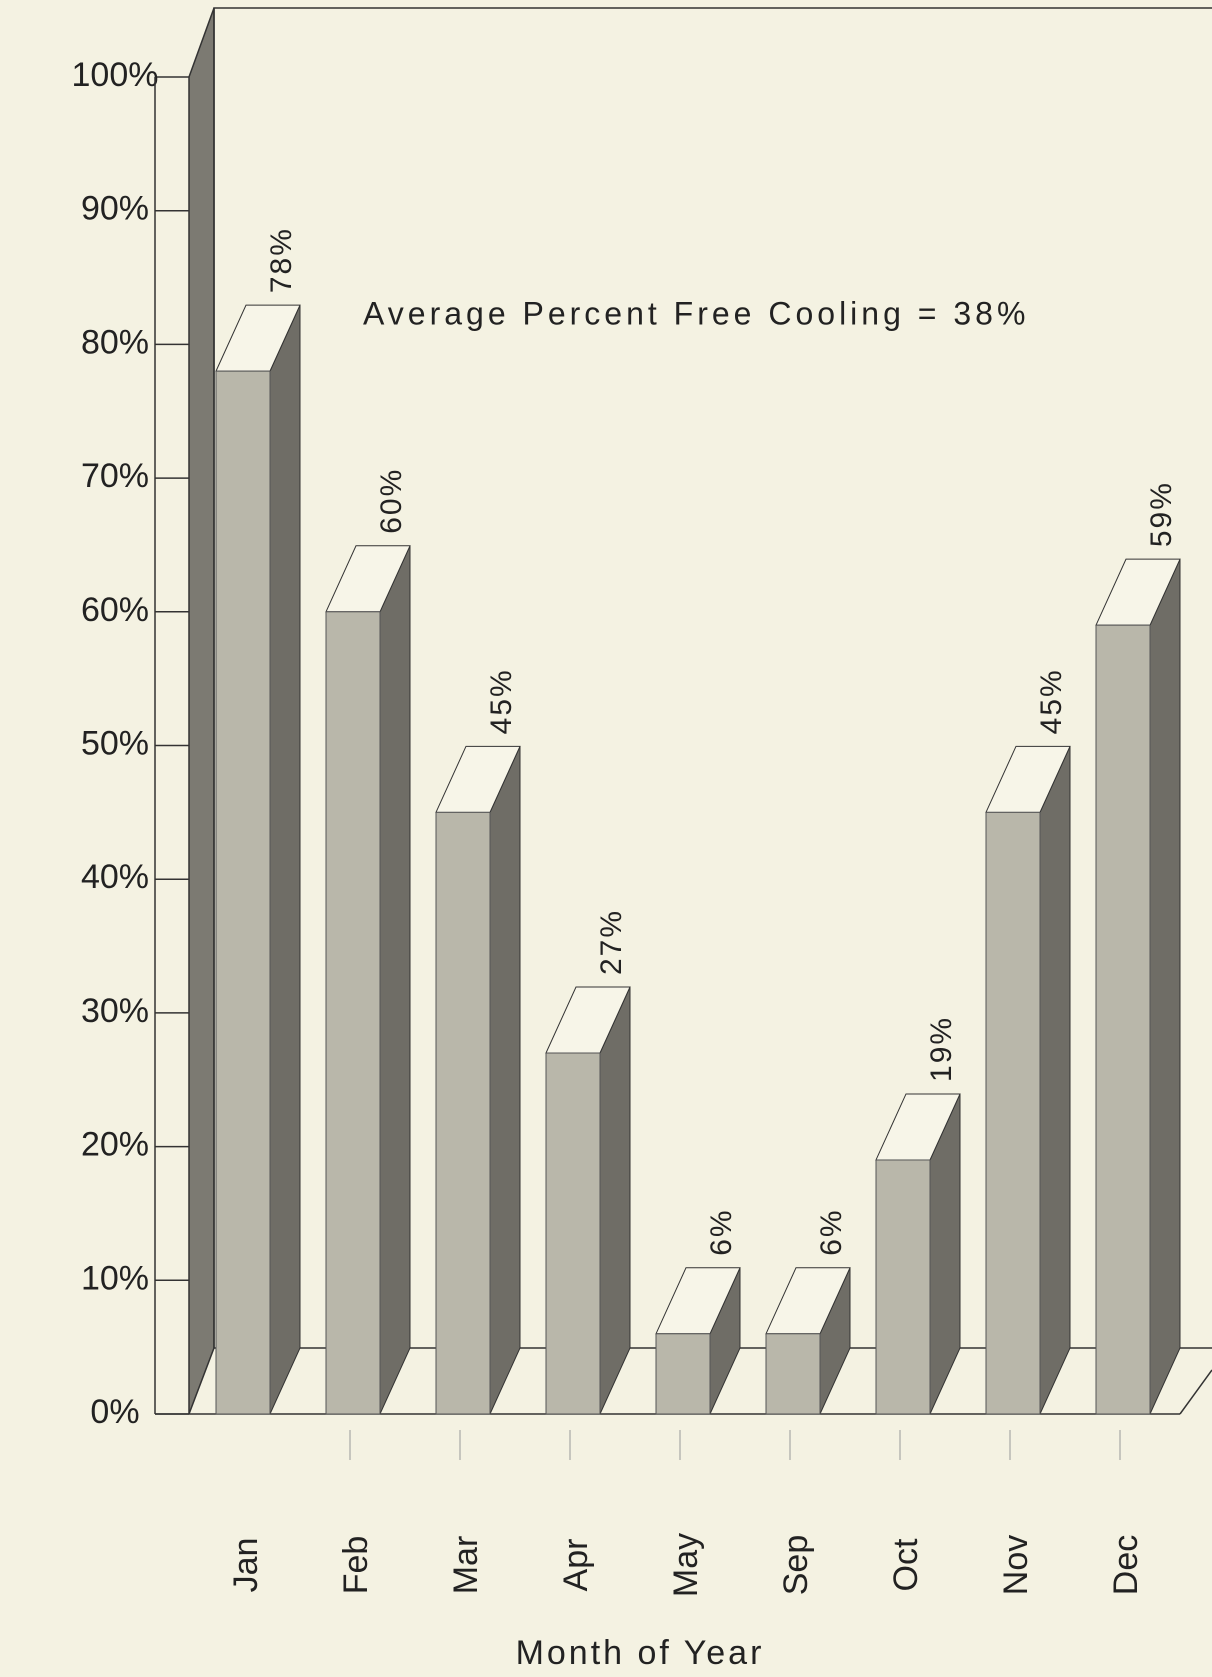  I want to click on y-tick-label: 40%, so click(115, 877).